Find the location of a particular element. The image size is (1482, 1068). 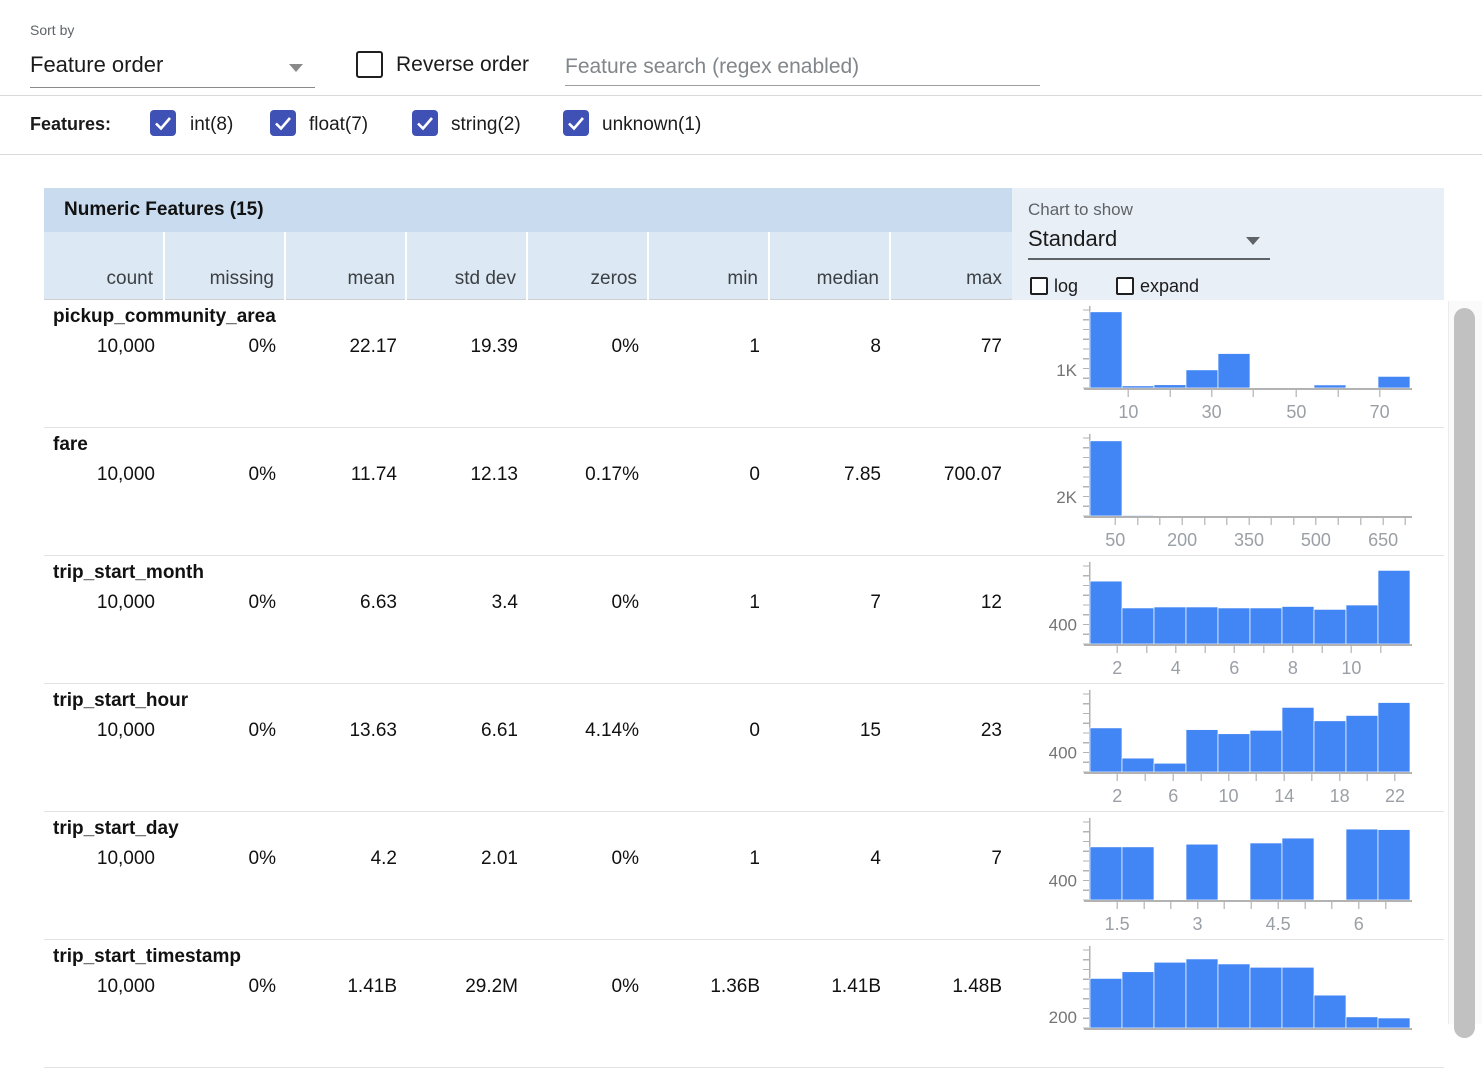

stat-value: 0 is located at coordinates (709, 475).